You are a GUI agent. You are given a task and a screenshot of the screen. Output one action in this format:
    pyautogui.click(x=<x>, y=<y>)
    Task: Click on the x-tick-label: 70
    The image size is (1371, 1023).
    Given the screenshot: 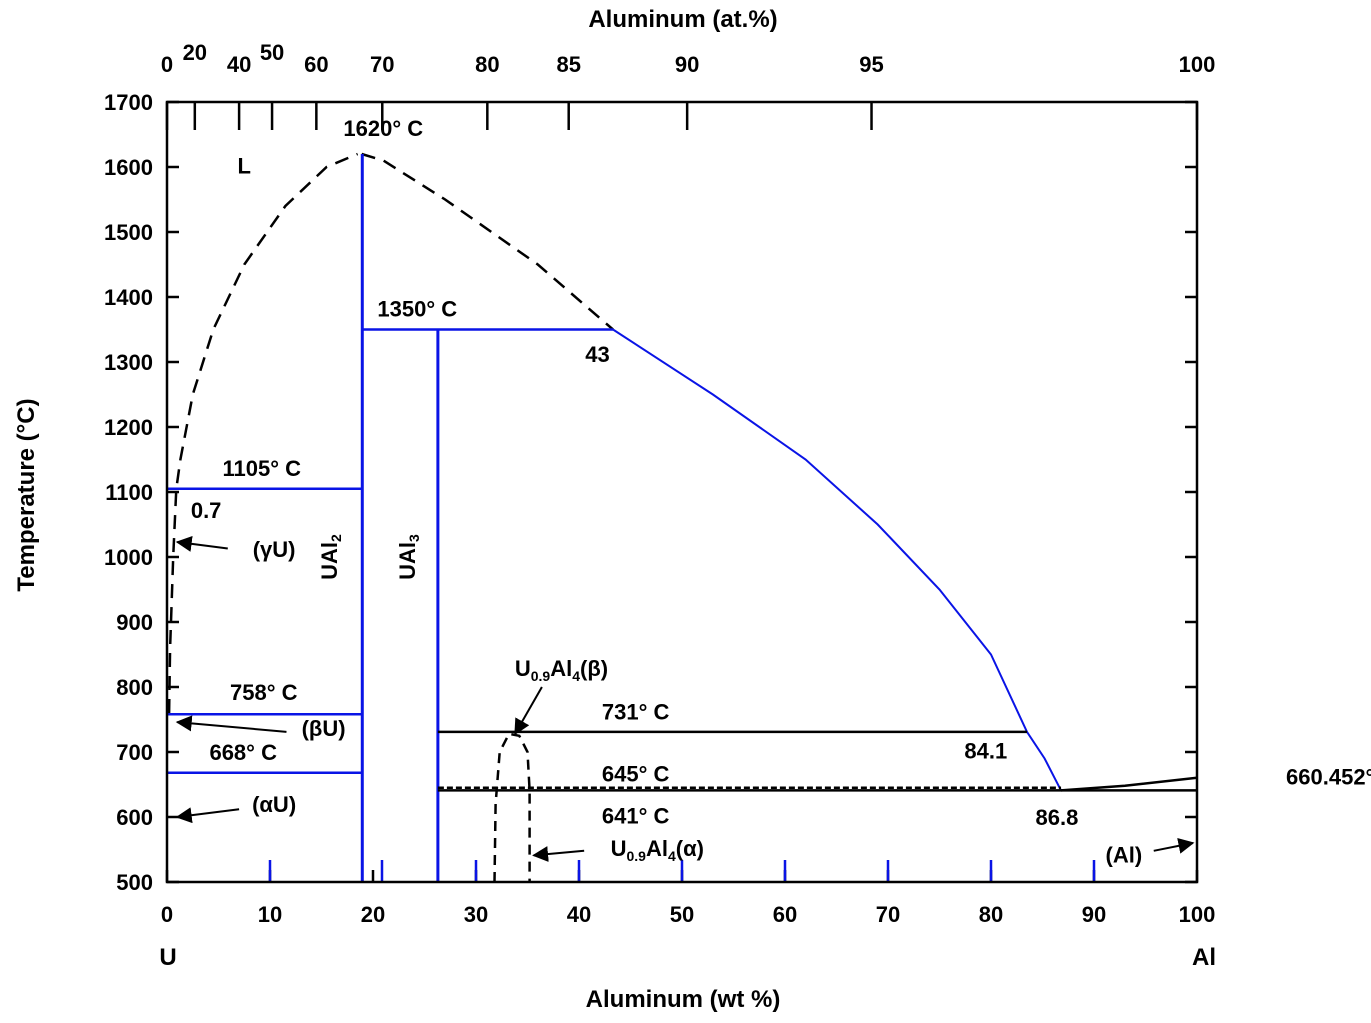 What is the action you would take?
    pyautogui.click(x=888, y=914)
    